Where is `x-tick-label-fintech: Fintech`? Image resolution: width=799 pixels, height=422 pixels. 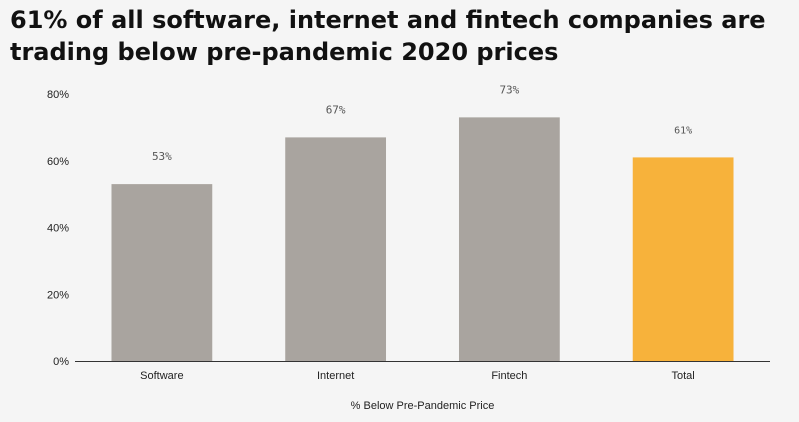 x-tick-label-fintech: Fintech is located at coordinates (509, 376).